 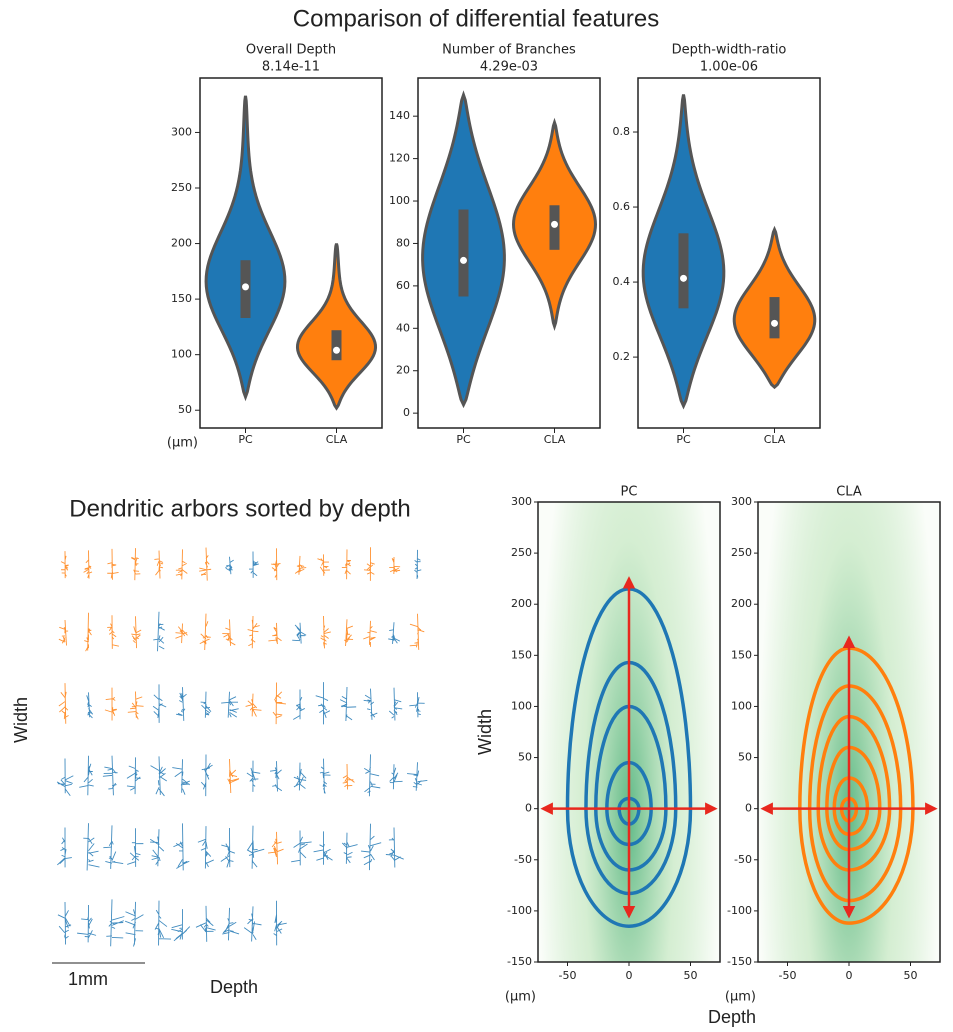 I want to click on y-tick-label: 0.6, so click(x=622, y=206).